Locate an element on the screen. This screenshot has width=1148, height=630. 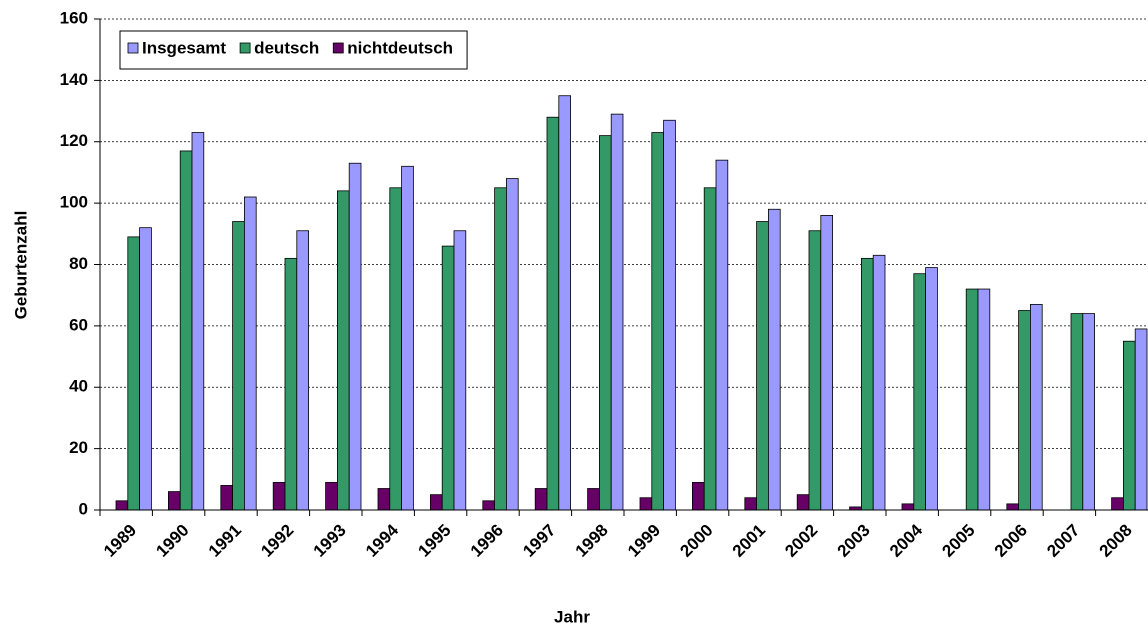
x-tick-label: 1997 is located at coordinates (539, 541).